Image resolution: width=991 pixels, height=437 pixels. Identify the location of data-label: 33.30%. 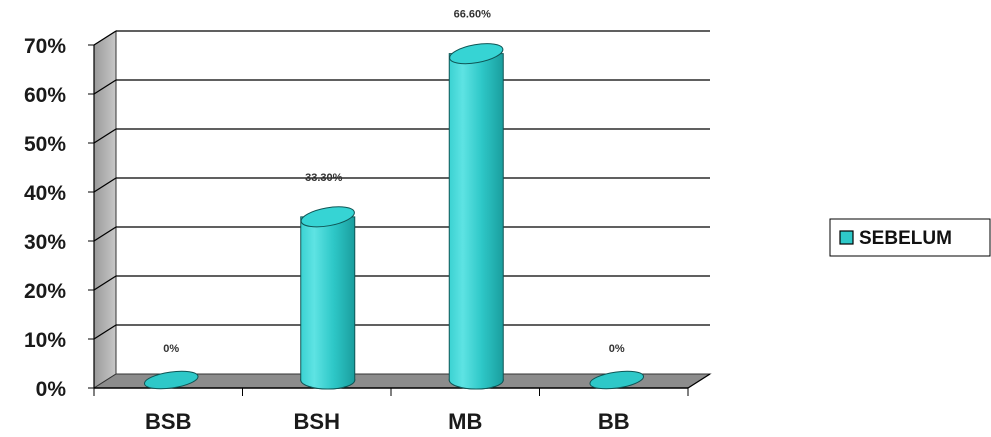
(324, 178).